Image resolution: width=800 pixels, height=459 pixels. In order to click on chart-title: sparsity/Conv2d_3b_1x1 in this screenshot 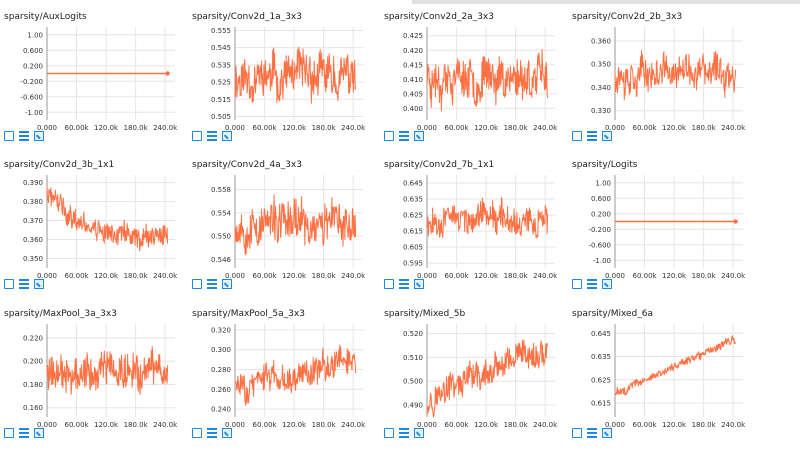, I will do `click(59, 165)`.